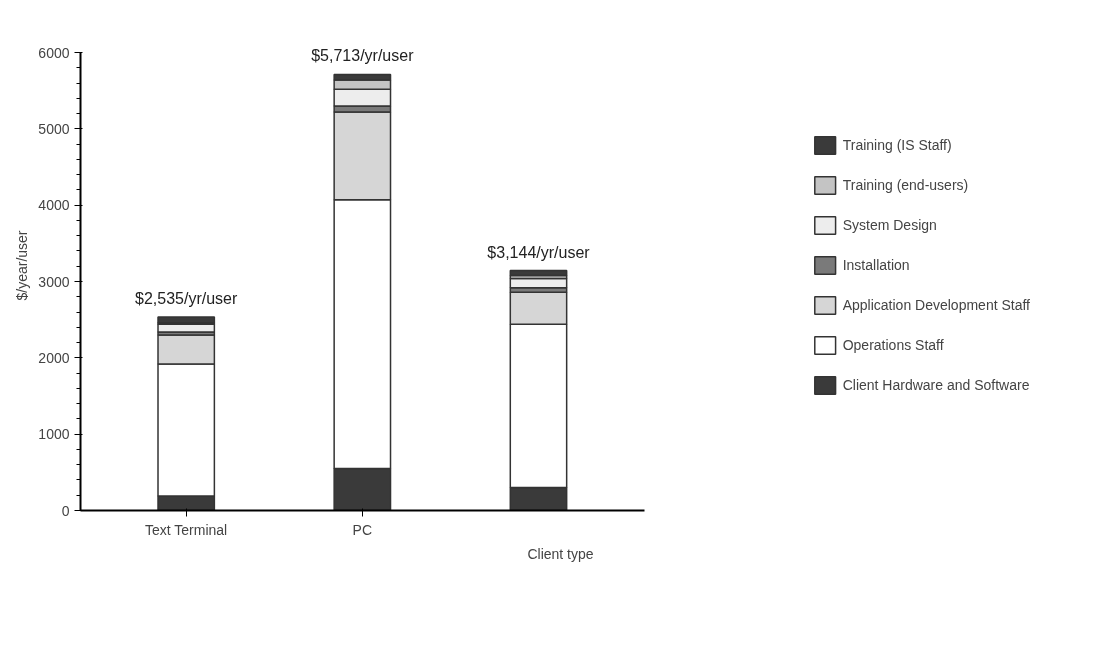  Describe the element at coordinates (65, 510) in the screenshot. I see `y-tick-label: 0` at that location.